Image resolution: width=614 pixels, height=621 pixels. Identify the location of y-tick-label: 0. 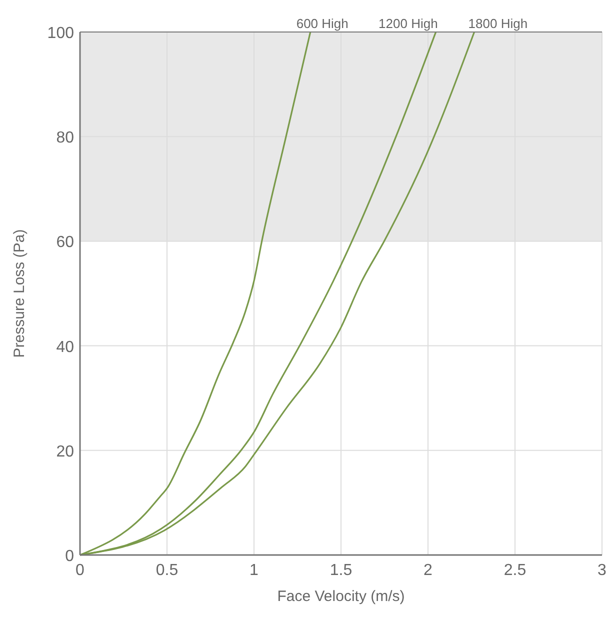
(69, 556).